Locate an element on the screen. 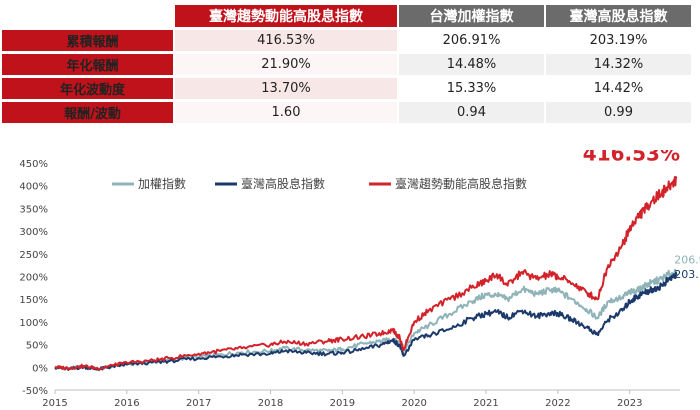 This screenshot has width=700, height=410. y-tick-label: 300% is located at coordinates (33, 232).